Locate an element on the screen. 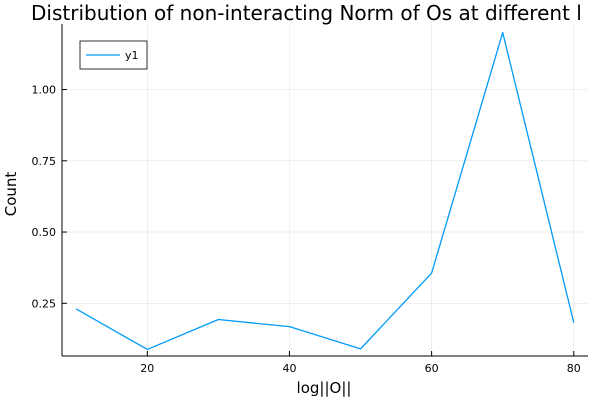  y-tick-label: 0.25 is located at coordinates (44, 303).